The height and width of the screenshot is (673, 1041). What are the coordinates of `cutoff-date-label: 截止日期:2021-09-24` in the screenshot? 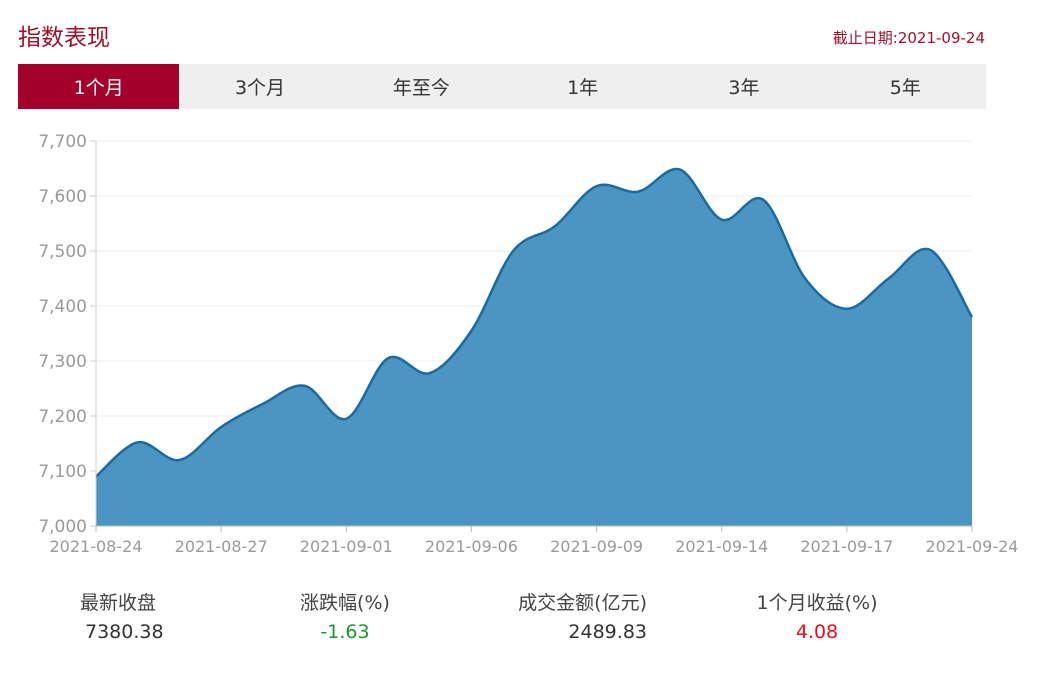 It's located at (909, 37).